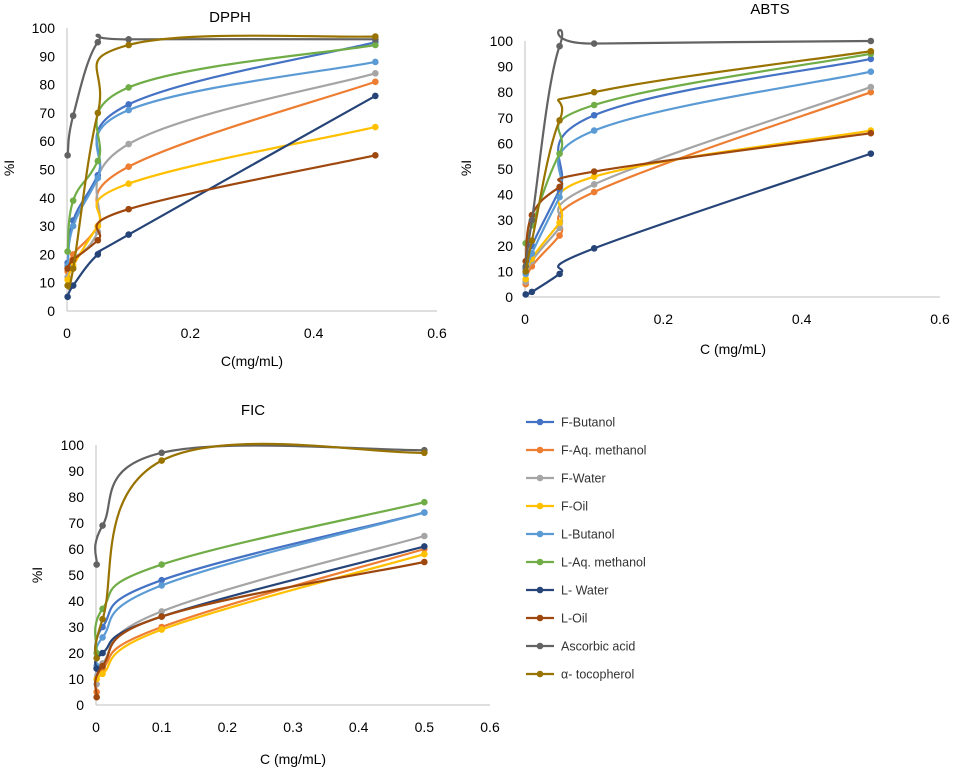  What do you see at coordinates (76, 549) in the screenshot?
I see `fic-y-tick-label: 60` at bounding box center [76, 549].